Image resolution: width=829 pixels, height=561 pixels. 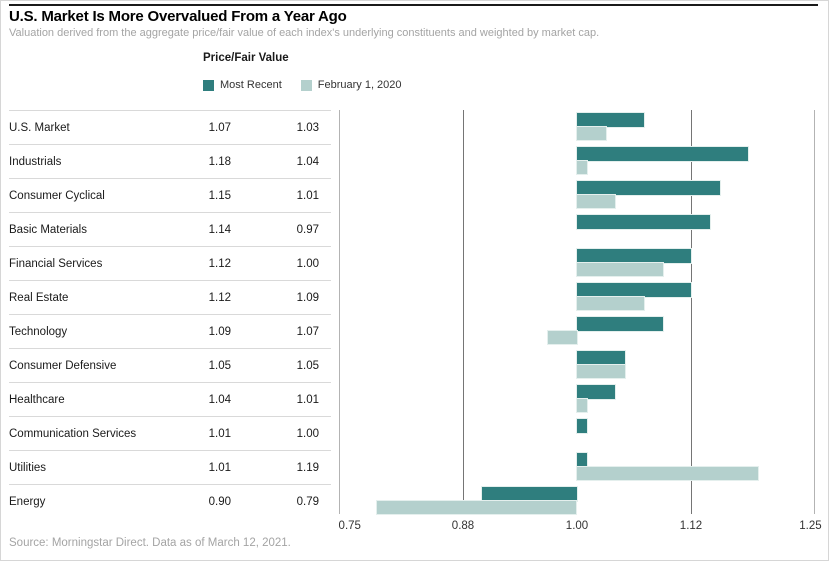 What do you see at coordinates (219, 399) in the screenshot?
I see `most-recent-value: 1.04` at bounding box center [219, 399].